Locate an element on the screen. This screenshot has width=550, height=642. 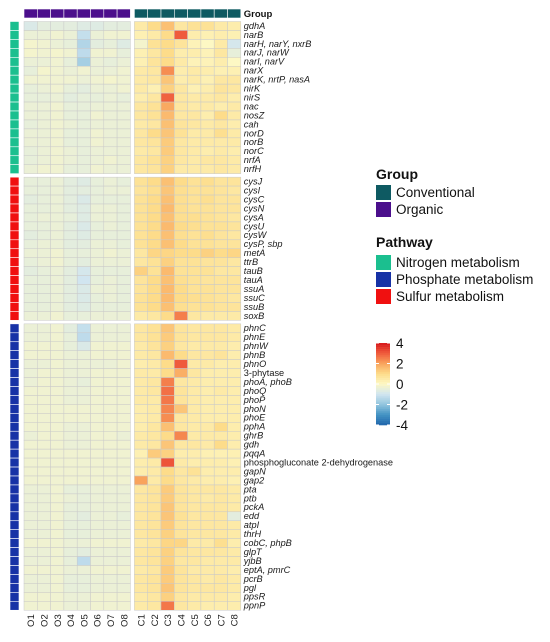
row-label-gapn: gapN is located at coordinates (255, 471).